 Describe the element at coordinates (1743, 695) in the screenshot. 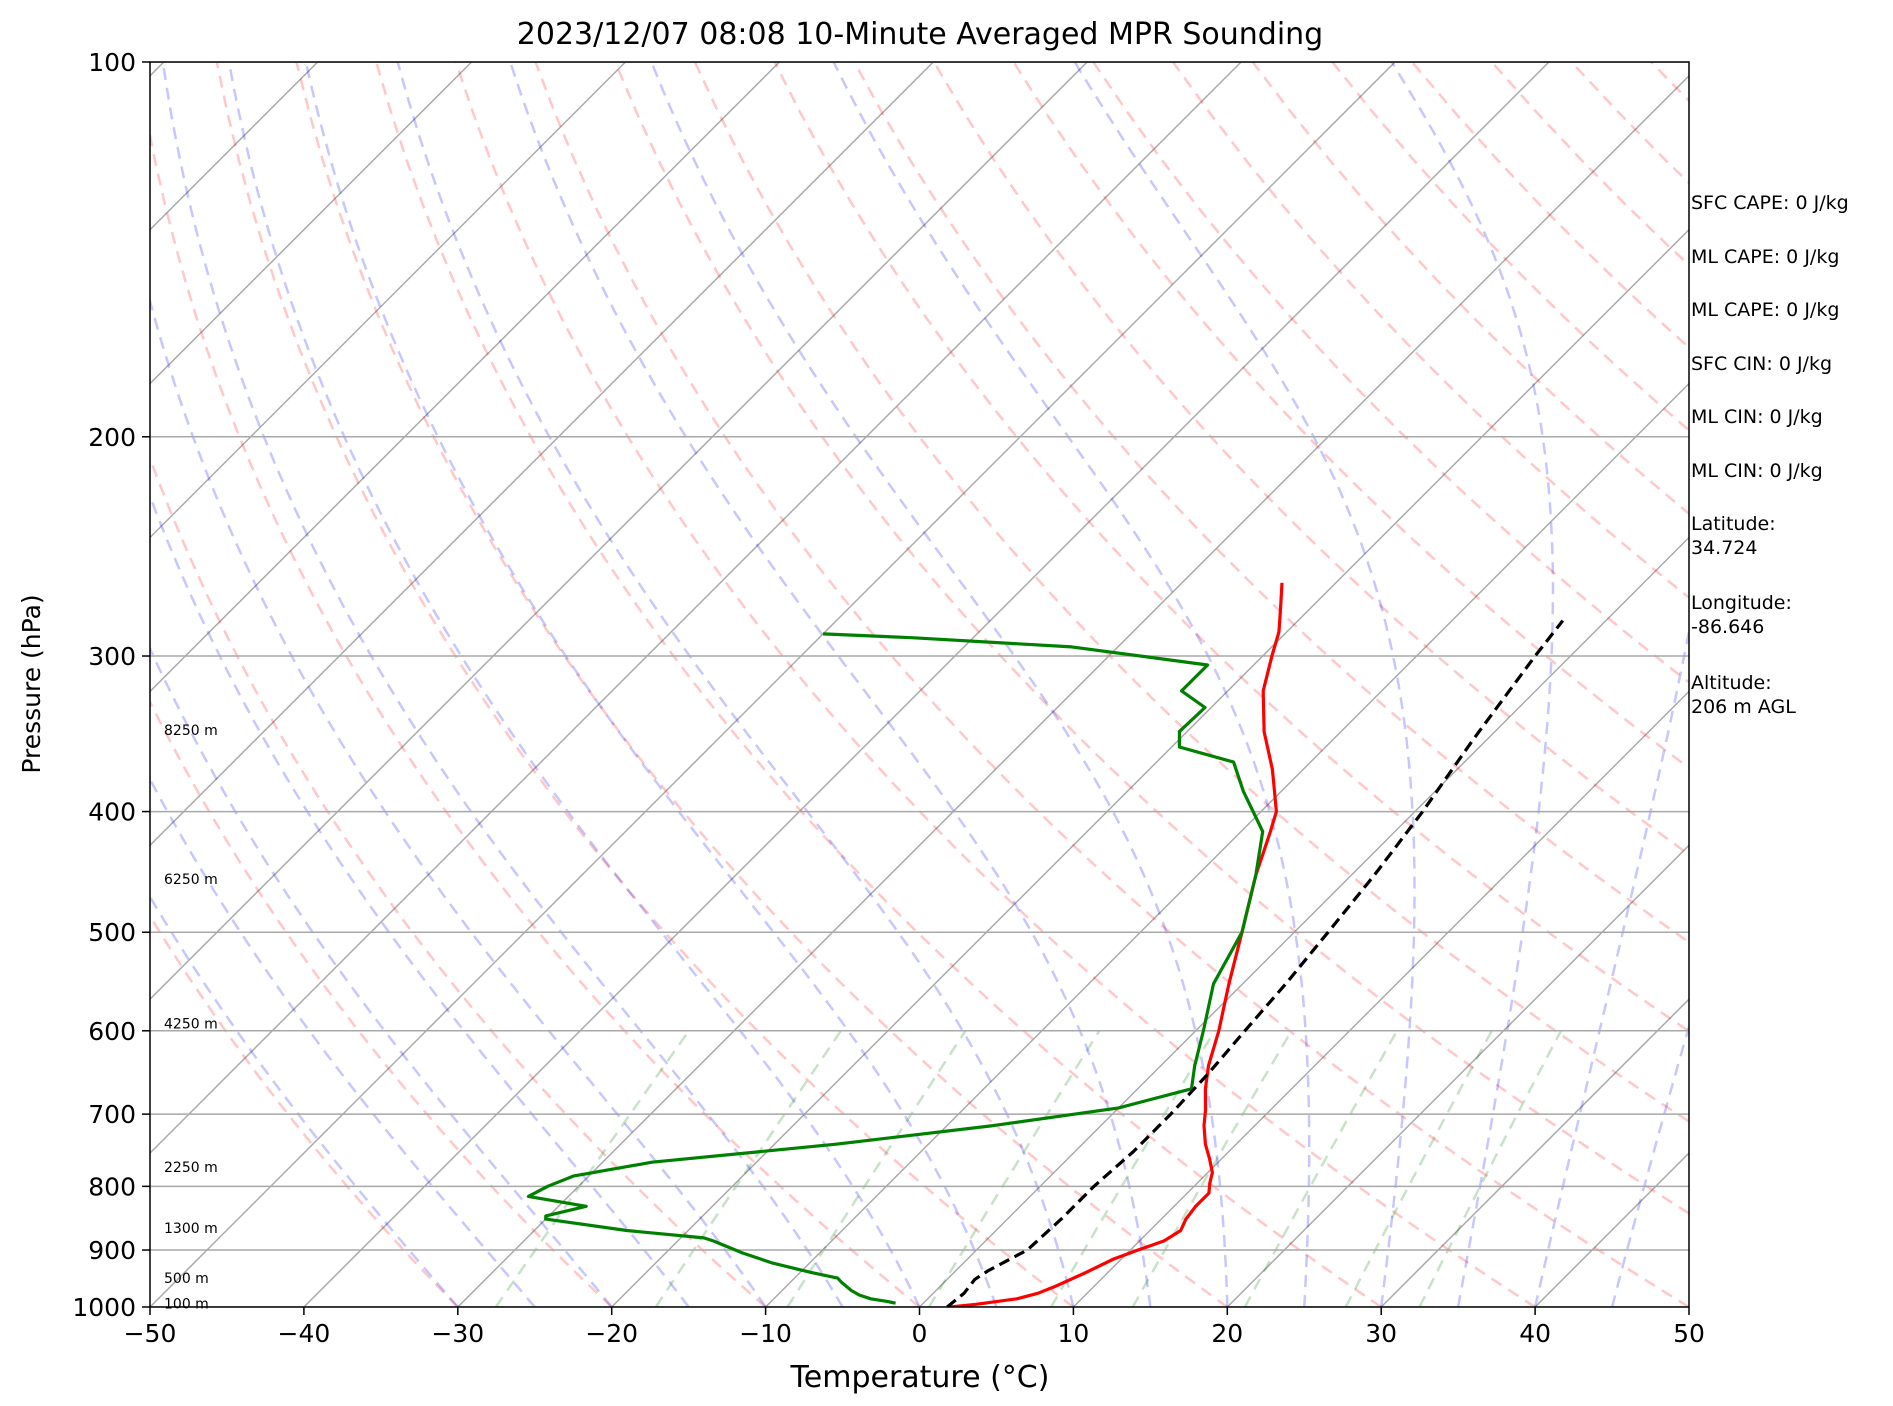

I see `altitude-text: Altitude: 206 m AGL` at that location.